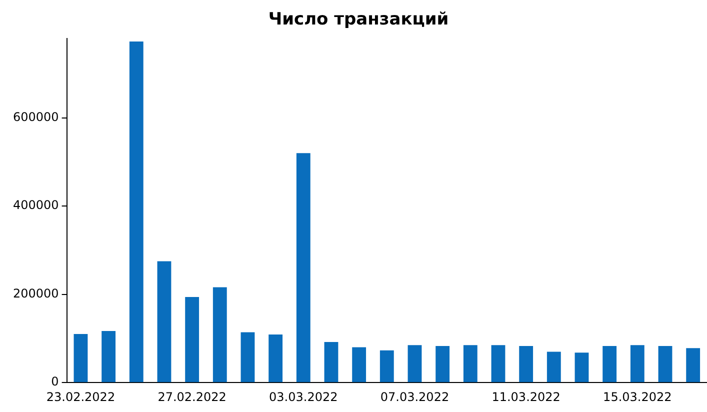 Image resolution: width=707 pixels, height=412 pixels. I want to click on chart-title: Число транзакций, so click(358, 20).